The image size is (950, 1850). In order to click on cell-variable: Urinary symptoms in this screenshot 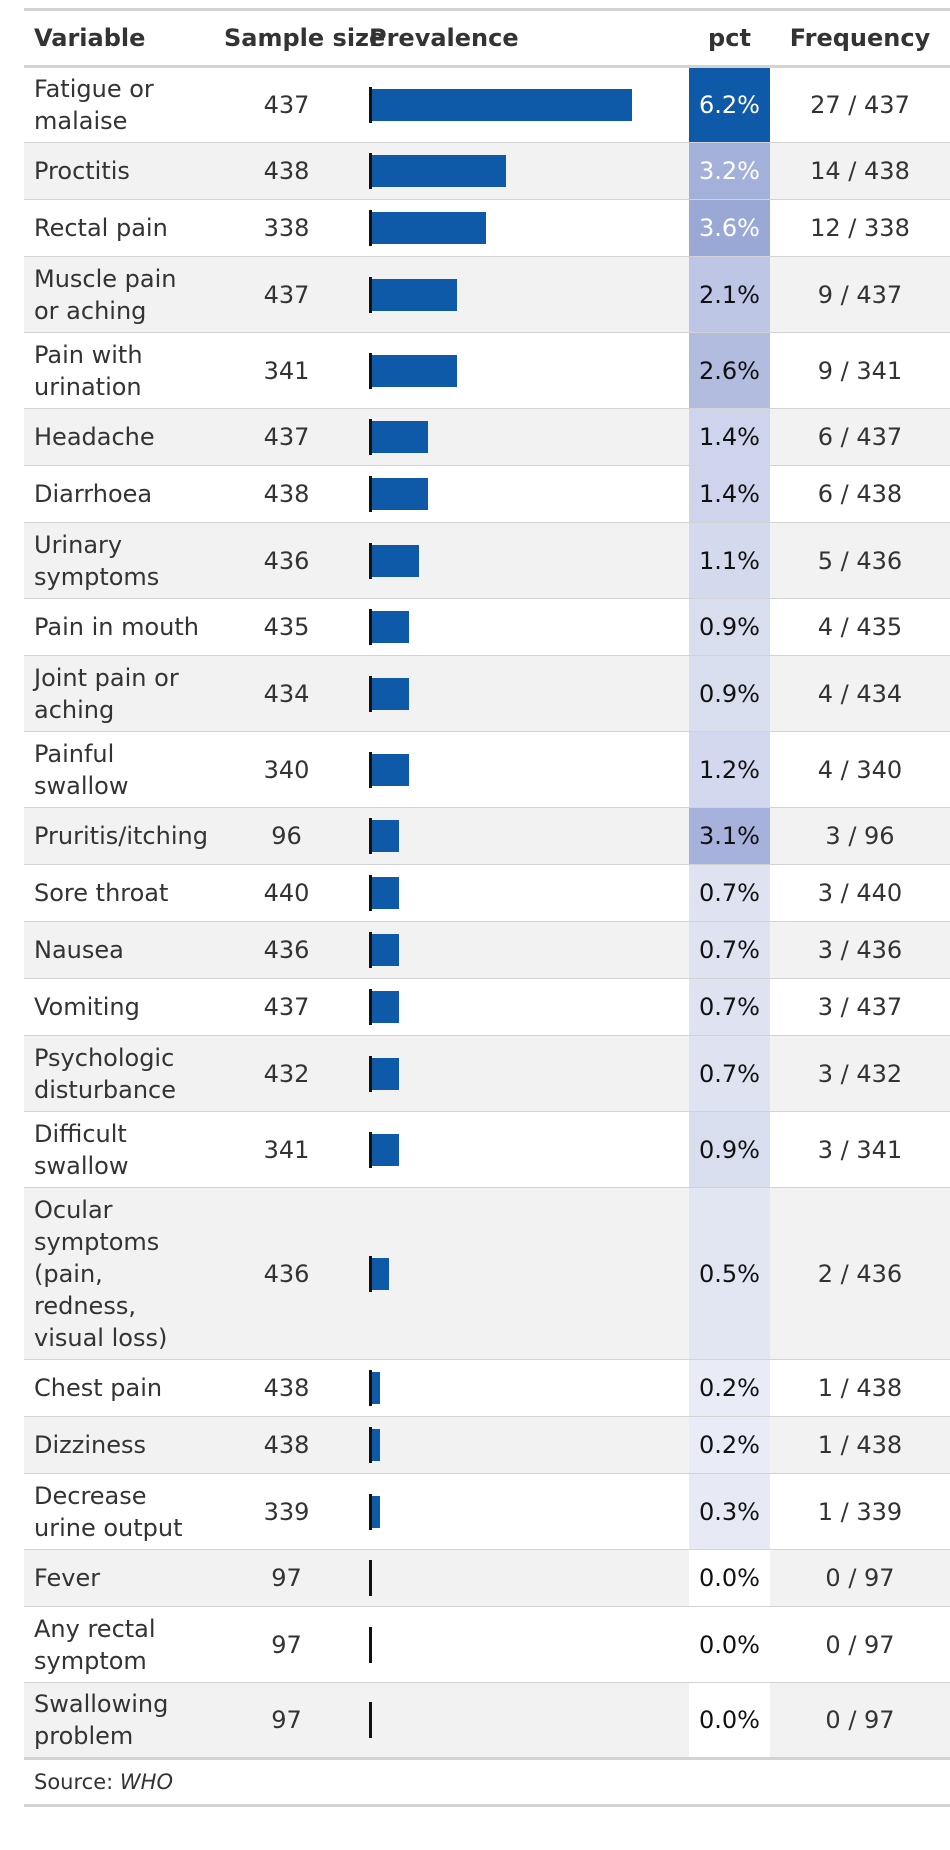, I will do `click(119, 560)`.